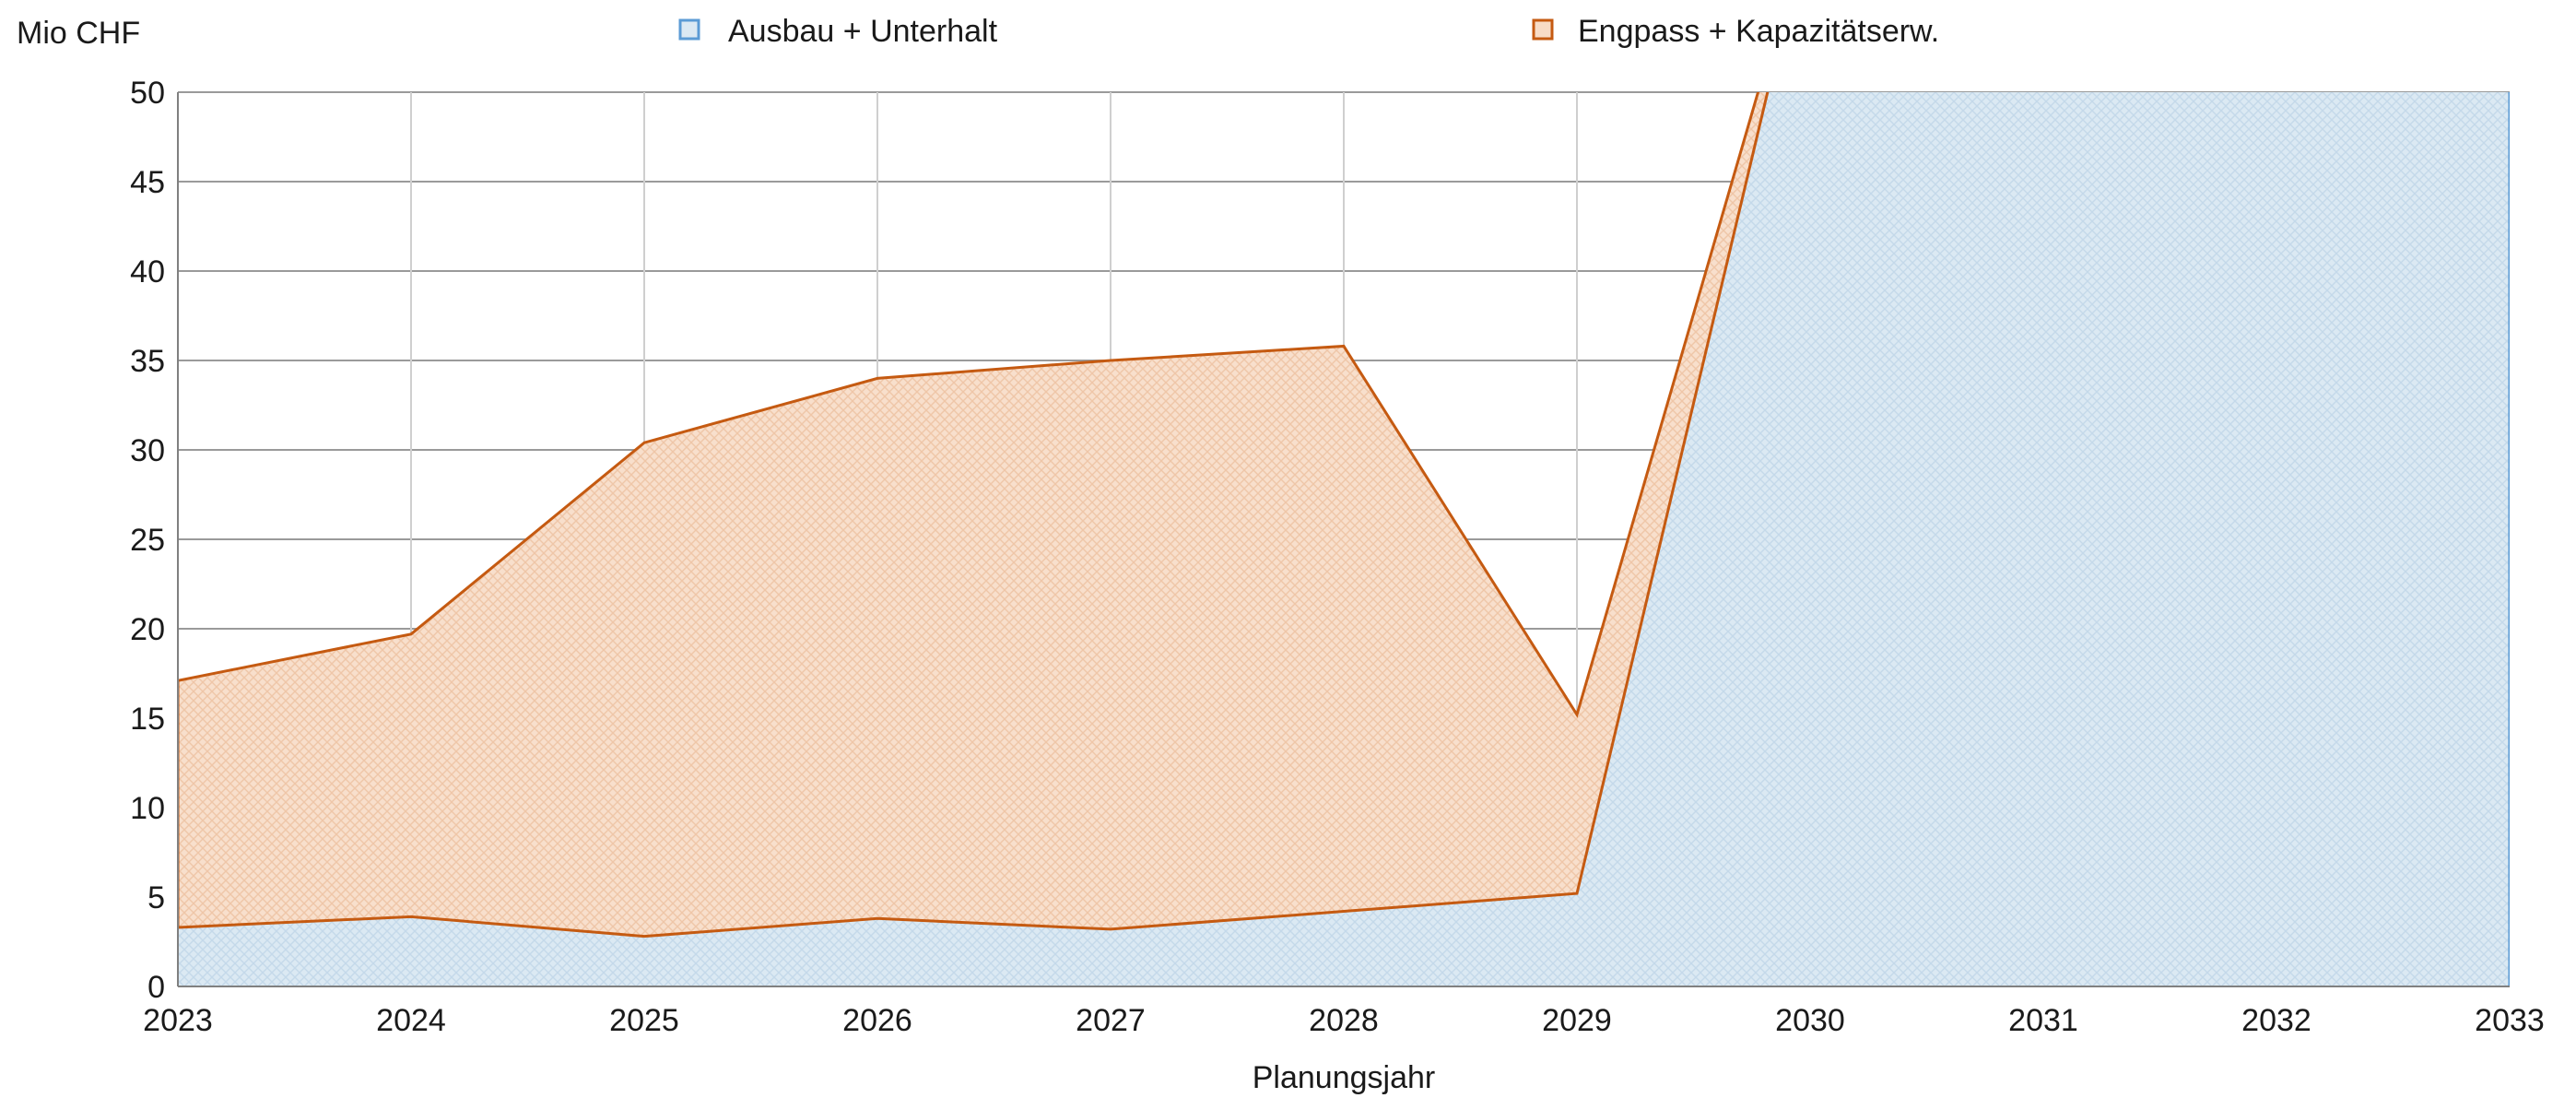 Image resolution: width=2576 pixels, height=1098 pixels. Describe the element at coordinates (1543, 29) in the screenshot. I see `legend-swatch-engpass` at that location.